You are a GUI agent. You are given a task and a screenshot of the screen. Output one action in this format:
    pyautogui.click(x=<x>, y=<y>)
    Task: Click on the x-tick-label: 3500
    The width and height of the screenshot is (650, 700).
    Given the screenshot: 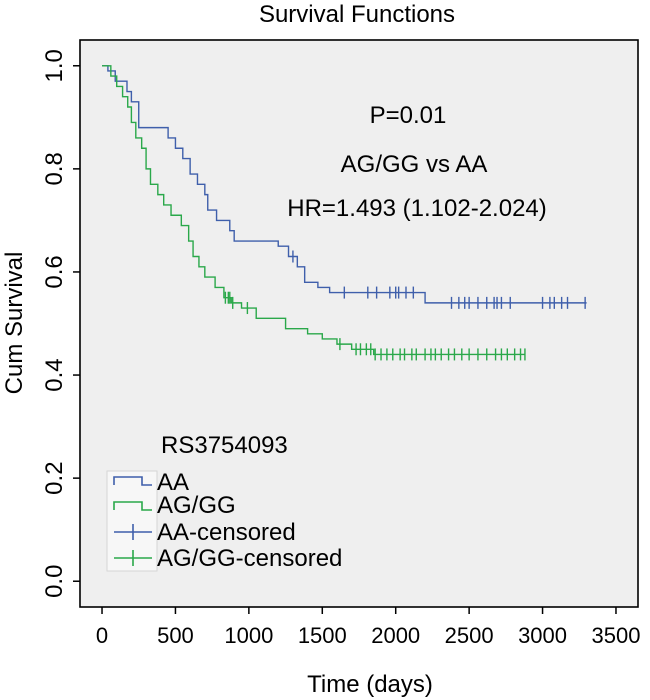 What is the action you would take?
    pyautogui.click(x=615, y=635)
    